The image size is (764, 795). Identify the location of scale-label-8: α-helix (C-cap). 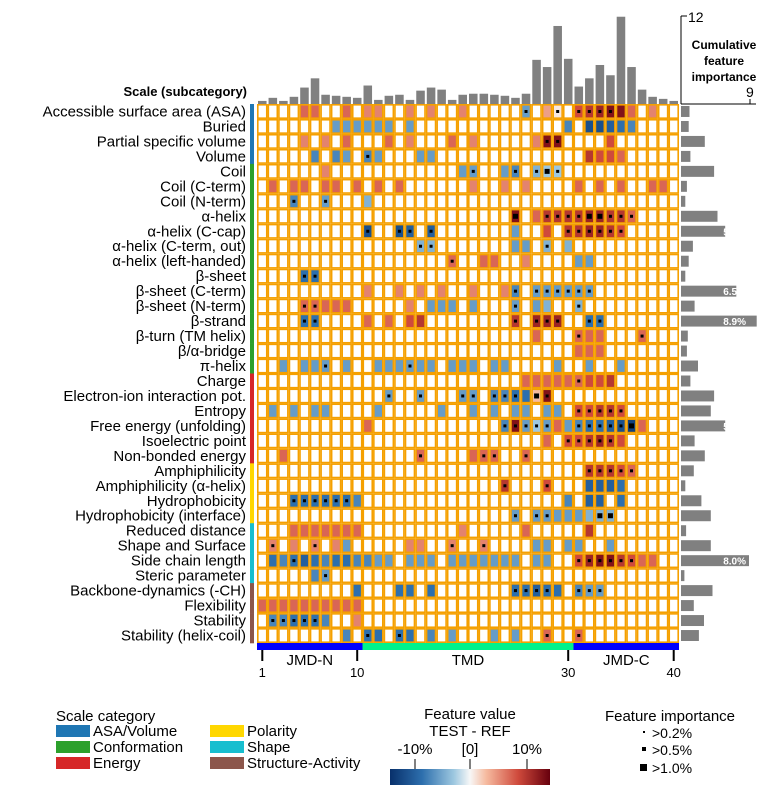
(196, 231).